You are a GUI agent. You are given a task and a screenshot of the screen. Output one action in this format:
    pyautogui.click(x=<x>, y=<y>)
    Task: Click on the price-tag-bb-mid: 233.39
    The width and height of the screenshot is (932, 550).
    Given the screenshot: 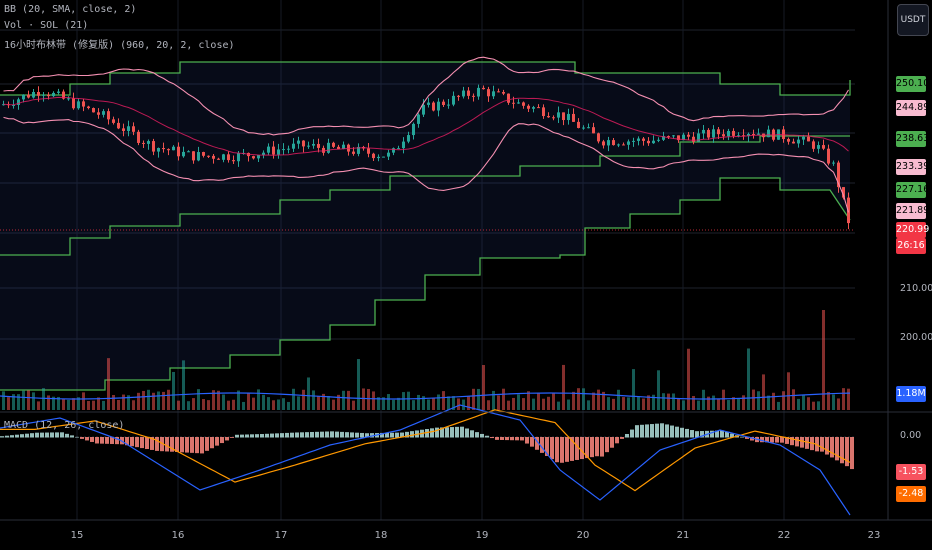 What is the action you would take?
    pyautogui.click(x=912, y=167)
    